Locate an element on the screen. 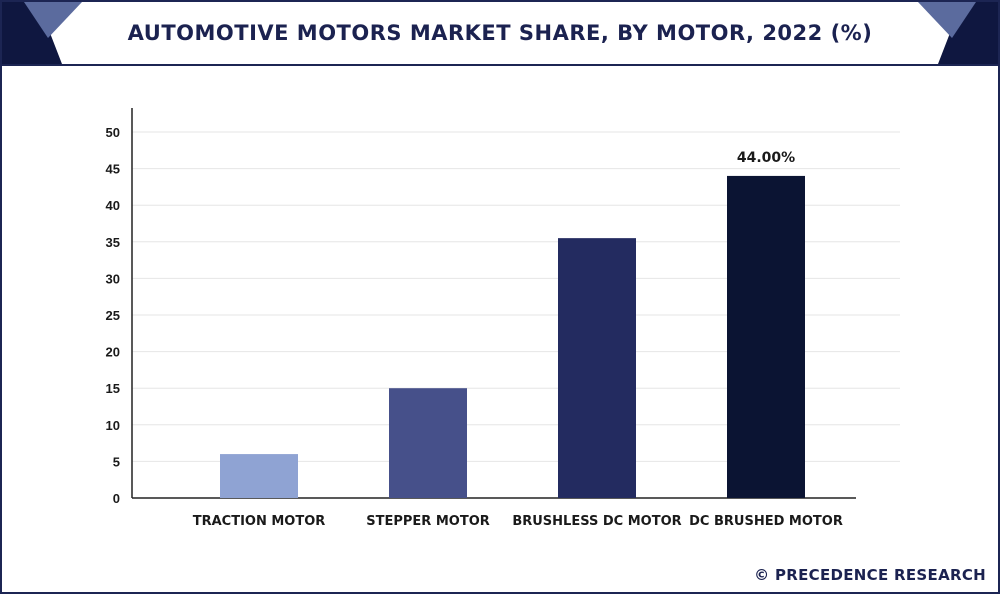  y-tick-label-25: 25 is located at coordinates (113, 315).